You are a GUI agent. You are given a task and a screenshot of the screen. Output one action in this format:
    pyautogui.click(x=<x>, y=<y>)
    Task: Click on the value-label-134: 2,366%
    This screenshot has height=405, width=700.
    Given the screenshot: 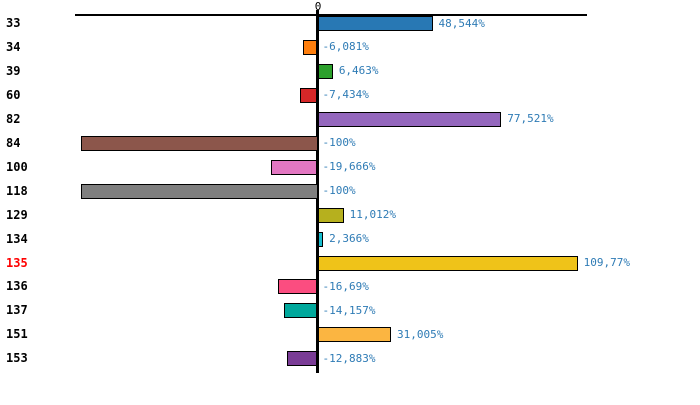 What is the action you would take?
    pyautogui.click(x=349, y=239)
    